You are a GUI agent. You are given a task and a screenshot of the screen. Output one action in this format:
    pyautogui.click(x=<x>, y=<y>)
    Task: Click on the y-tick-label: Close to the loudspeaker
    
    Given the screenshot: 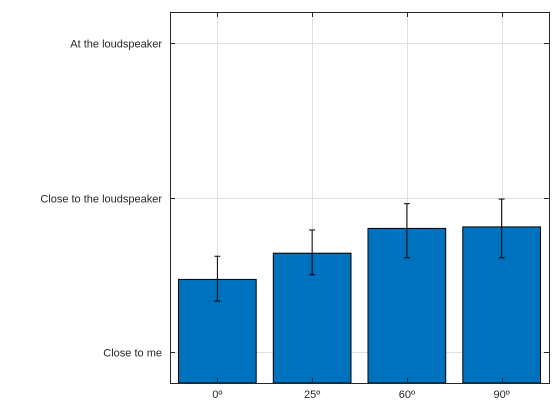 What is the action you would take?
    pyautogui.click(x=101, y=200)
    